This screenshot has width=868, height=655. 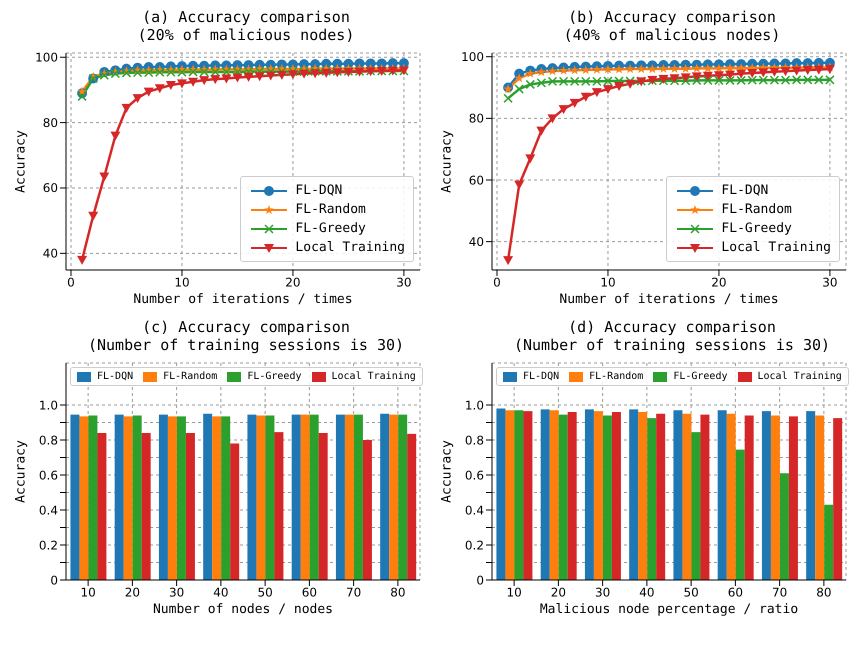 What do you see at coordinates (243, 609) in the screenshot?
I see `x-axis-title: Number of nodes / nodes` at bounding box center [243, 609].